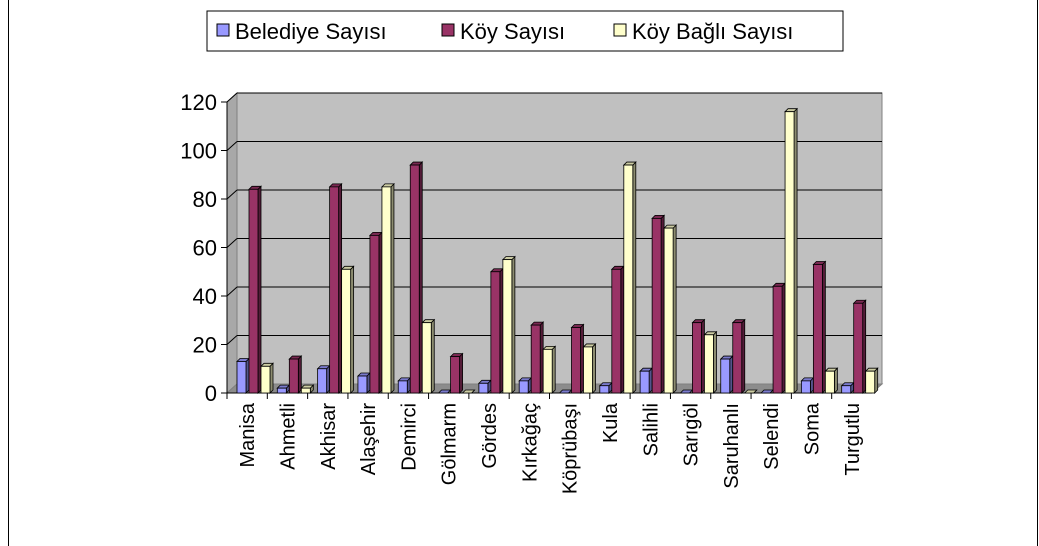 The height and width of the screenshot is (546, 1039). Describe the element at coordinates (329, 436) in the screenshot. I see `category-label: Akhisar` at that location.